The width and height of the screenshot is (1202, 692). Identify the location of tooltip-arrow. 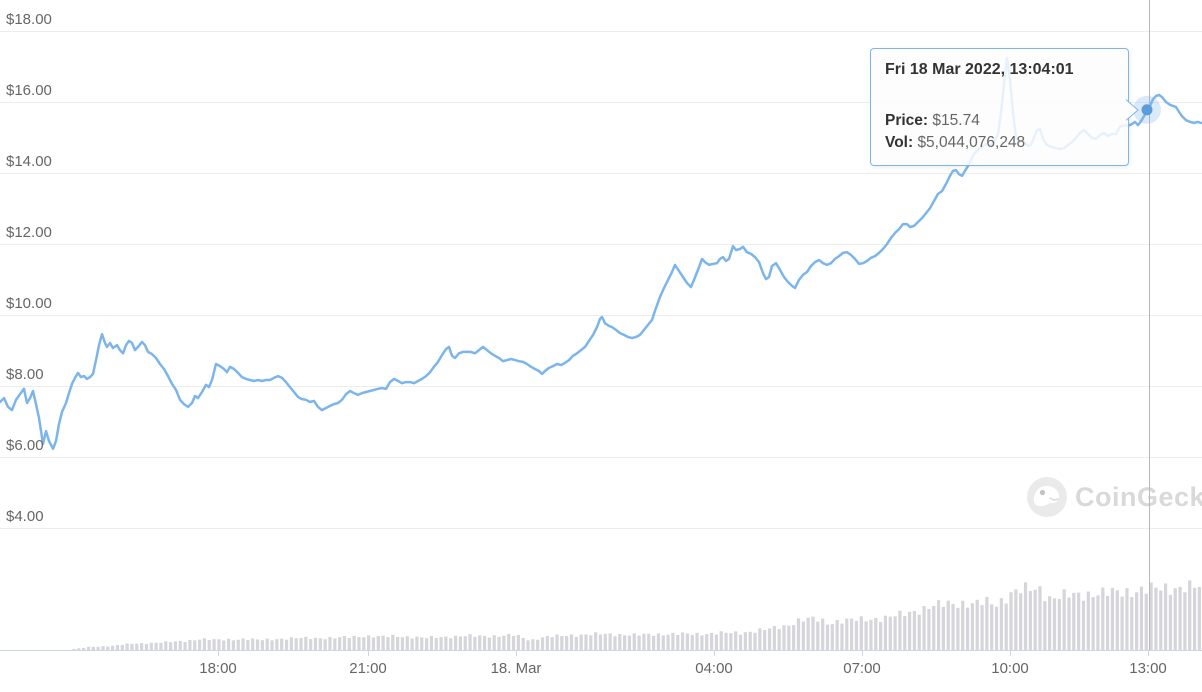
(1132, 110).